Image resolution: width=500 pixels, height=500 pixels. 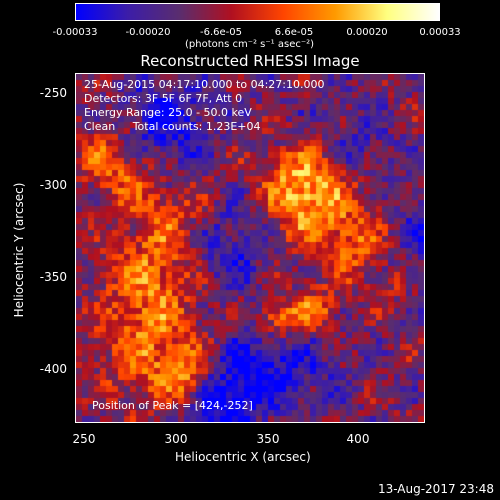 What do you see at coordinates (75, 32) in the screenshot?
I see `colorbar-tick: -0.00033` at bounding box center [75, 32].